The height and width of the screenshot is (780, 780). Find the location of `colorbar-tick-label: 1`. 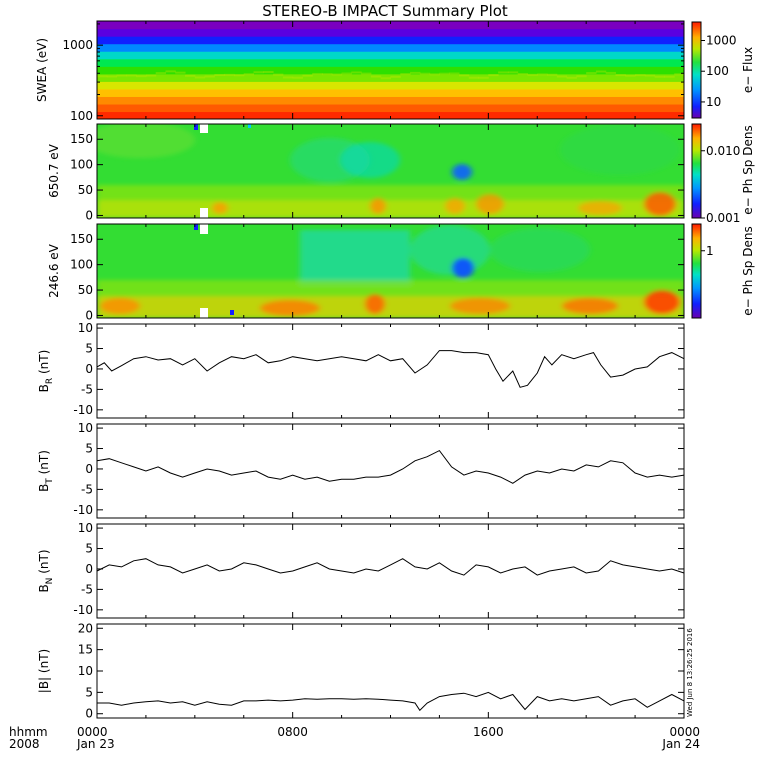

colorbar-tick-label: 1 is located at coordinates (710, 251).